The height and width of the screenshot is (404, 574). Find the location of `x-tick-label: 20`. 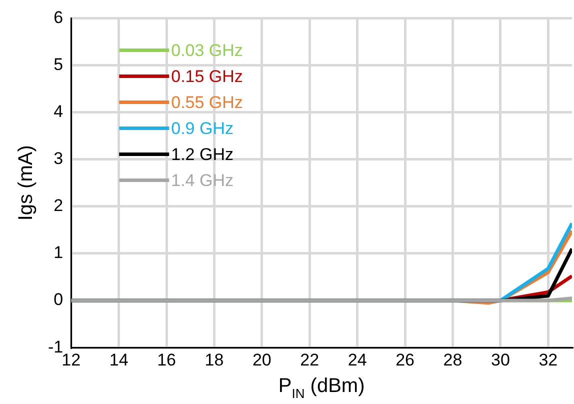

x-tick-label: 20 is located at coordinates (262, 360).